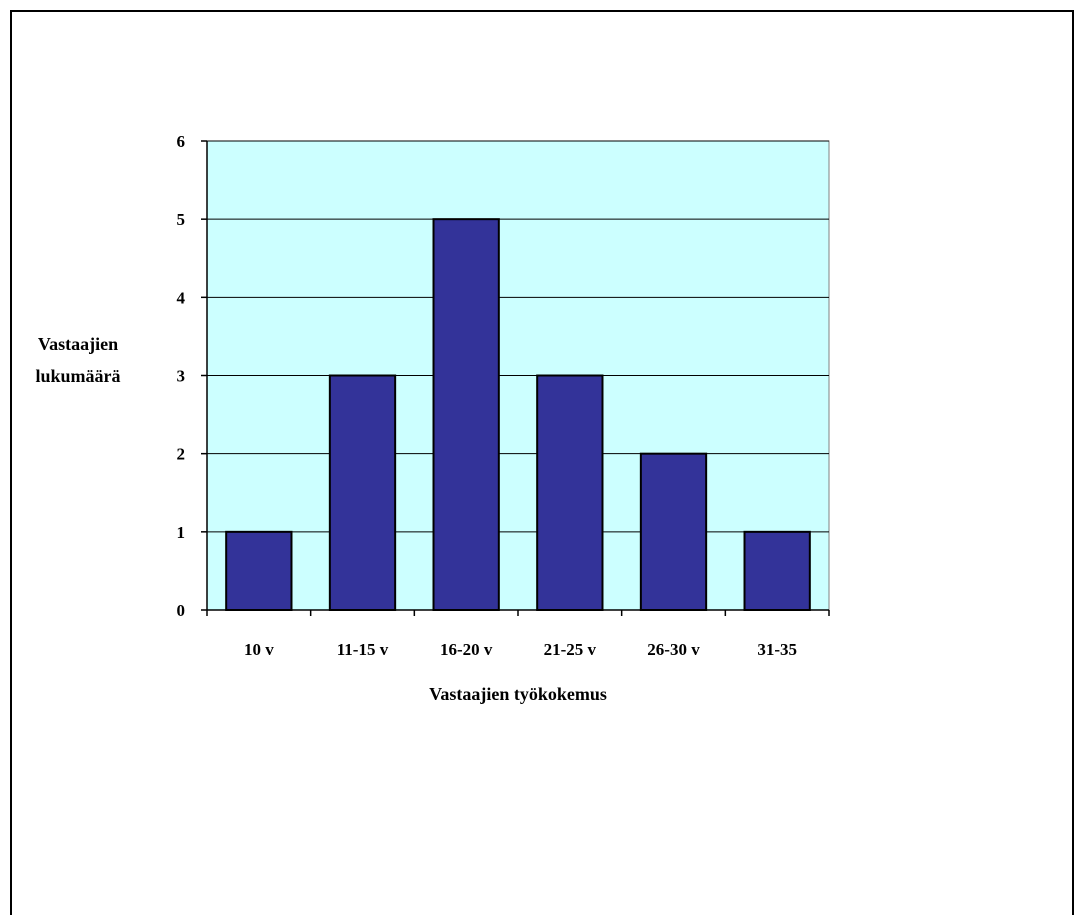  What do you see at coordinates (181, 610) in the screenshot?
I see `y-tick-label: 0` at bounding box center [181, 610].